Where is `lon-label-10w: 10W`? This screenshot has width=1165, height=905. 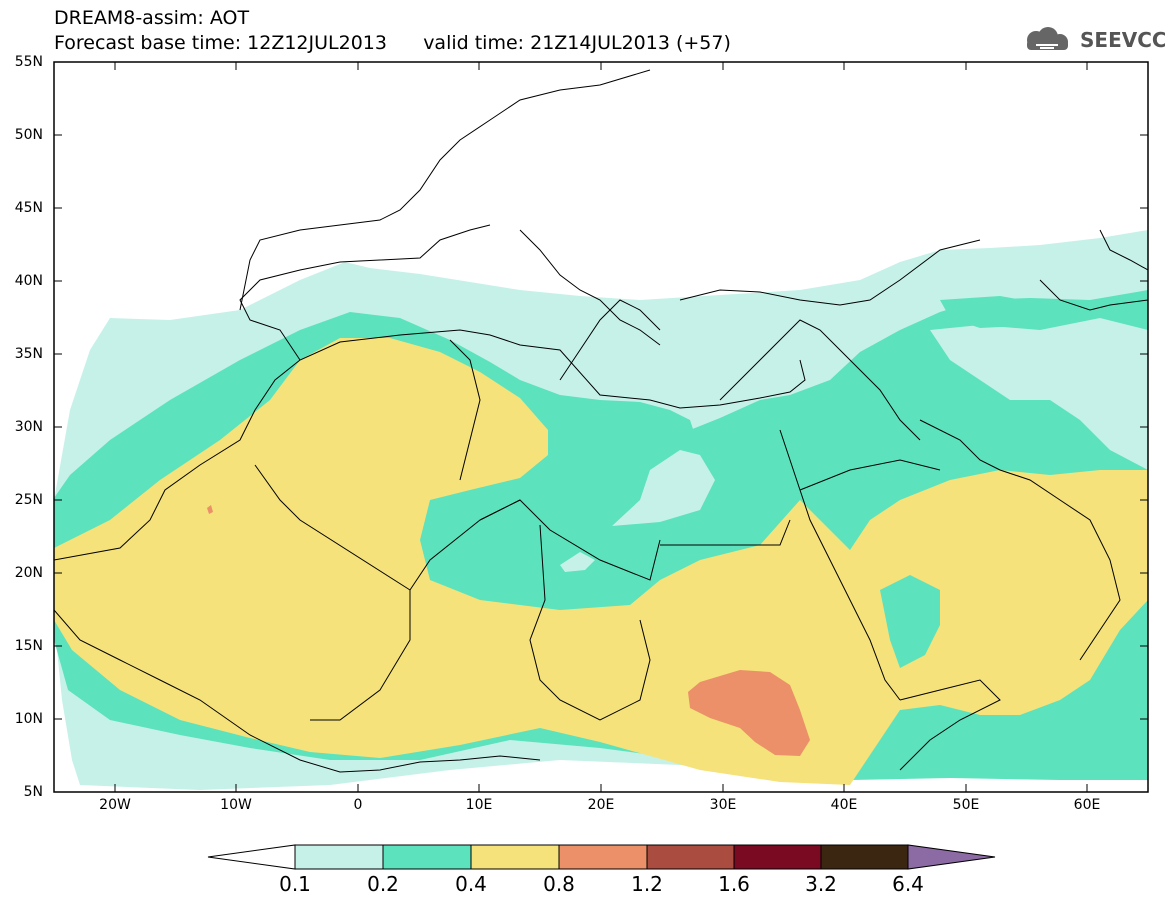 lon-label-10w: 10W is located at coordinates (236, 805).